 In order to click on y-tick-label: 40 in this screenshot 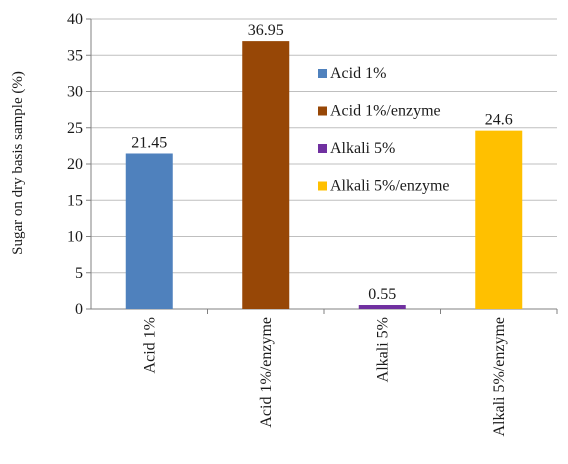, I will do `click(75, 19)`.